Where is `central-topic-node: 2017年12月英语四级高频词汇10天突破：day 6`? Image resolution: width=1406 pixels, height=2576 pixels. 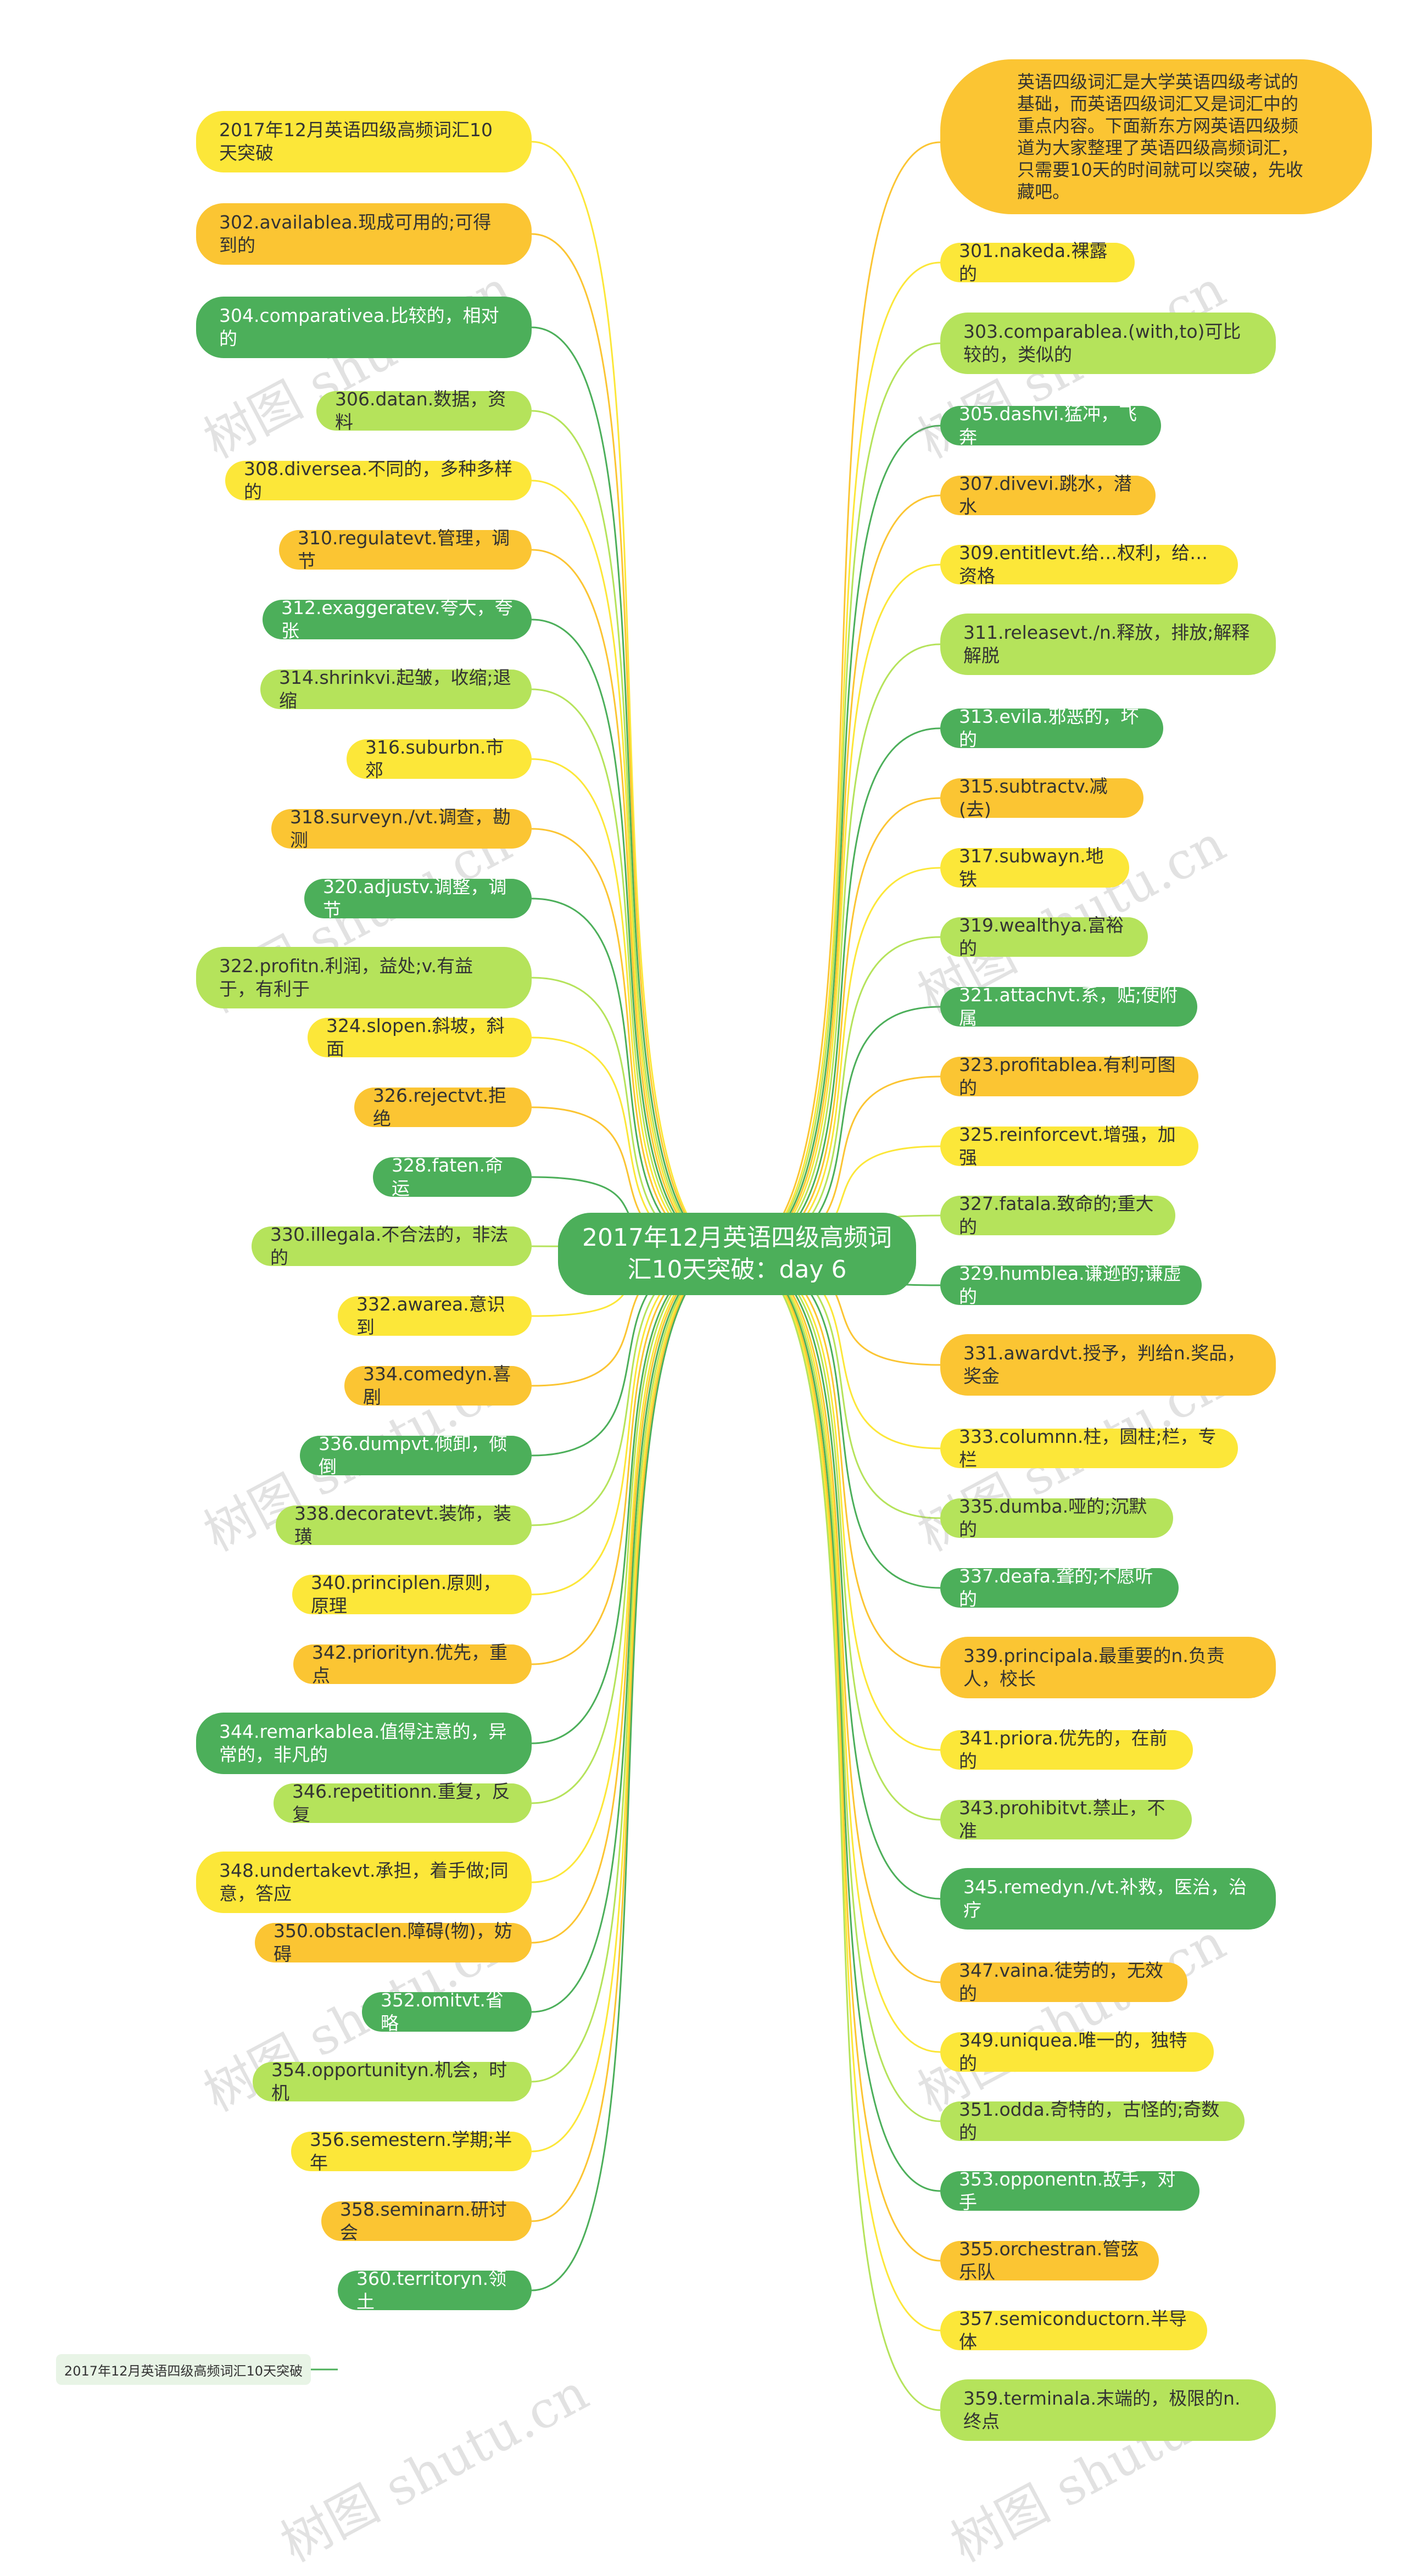
central-topic-node: 2017年12月英语四级高频词汇10天突破：day 6 is located at coordinates (737, 1254).